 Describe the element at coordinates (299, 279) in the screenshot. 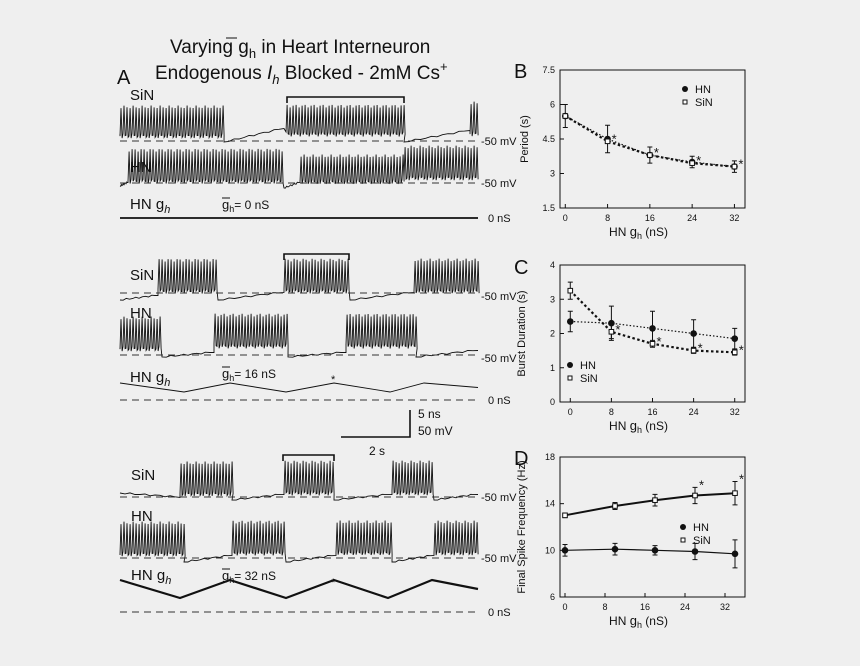

I see `row2-sin-trace` at that location.